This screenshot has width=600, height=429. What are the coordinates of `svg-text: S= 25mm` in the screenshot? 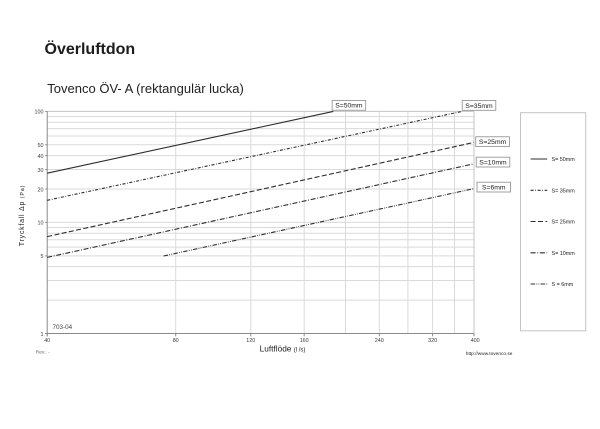 It's located at (564, 223).